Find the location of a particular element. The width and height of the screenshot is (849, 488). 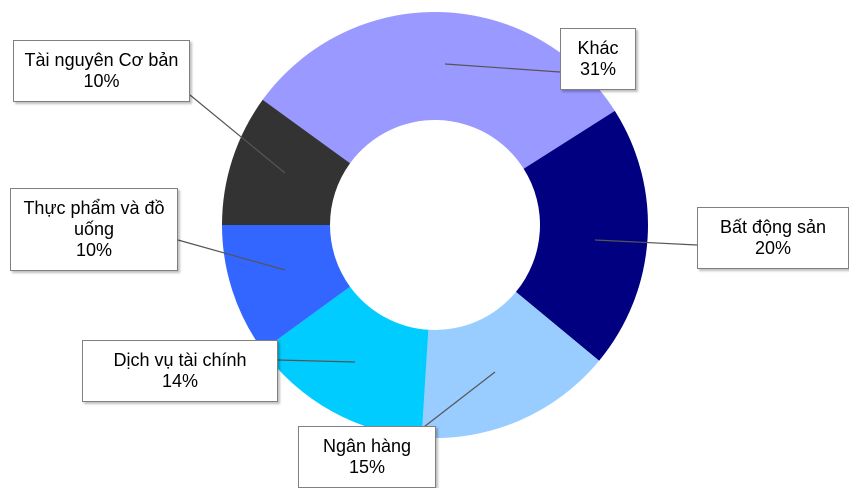

data-label: Tài nguyên Cơ bản 10% is located at coordinates (101, 71).